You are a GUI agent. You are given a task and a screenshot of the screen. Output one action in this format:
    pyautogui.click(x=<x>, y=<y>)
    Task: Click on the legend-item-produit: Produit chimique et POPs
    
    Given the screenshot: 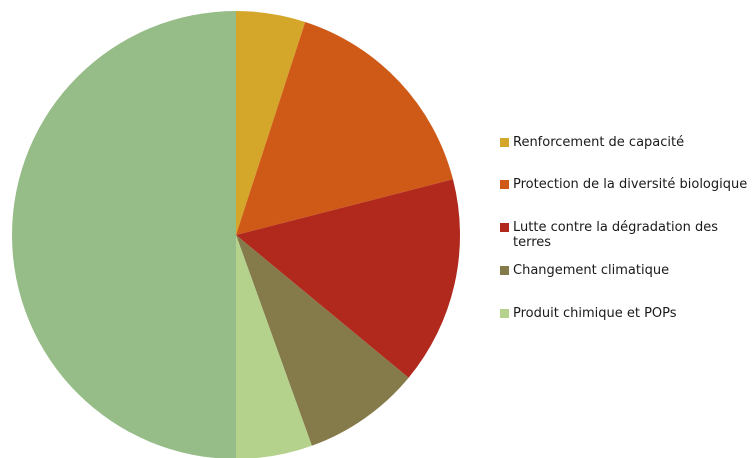 What is the action you would take?
    pyautogui.click(x=626, y=313)
    